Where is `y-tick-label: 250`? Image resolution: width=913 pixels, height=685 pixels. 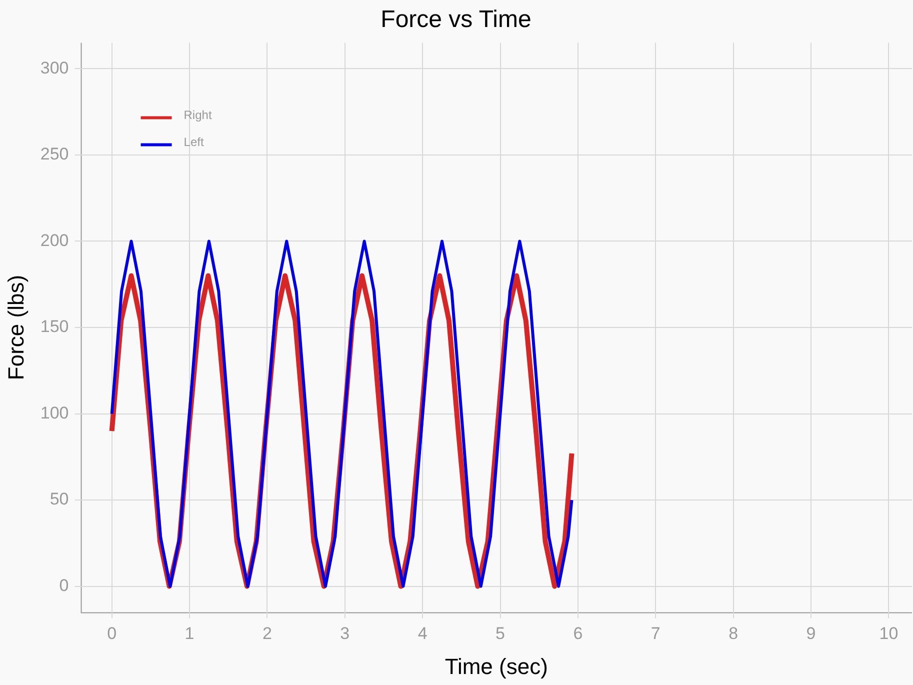
y-tick-label: 250 is located at coordinates (54, 154).